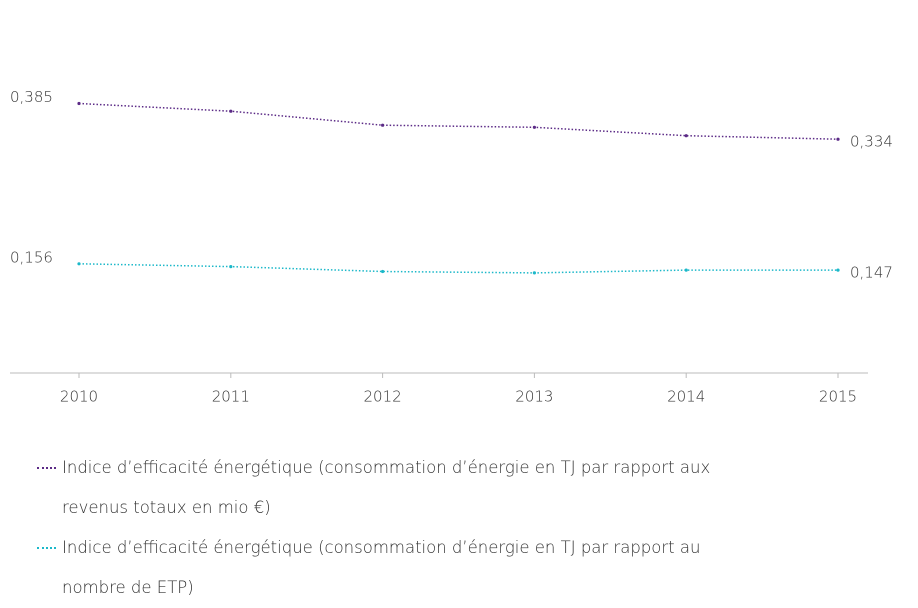  What do you see at coordinates (31, 257) in the screenshot?
I see `value-label: 0,156` at bounding box center [31, 257].